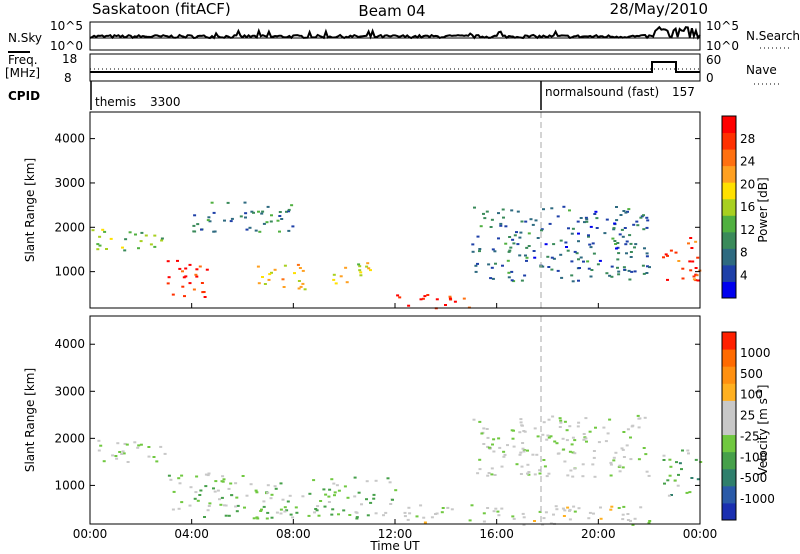 The image size is (800, 554). I want to click on x-tick-label: 08:00, so click(293, 534).